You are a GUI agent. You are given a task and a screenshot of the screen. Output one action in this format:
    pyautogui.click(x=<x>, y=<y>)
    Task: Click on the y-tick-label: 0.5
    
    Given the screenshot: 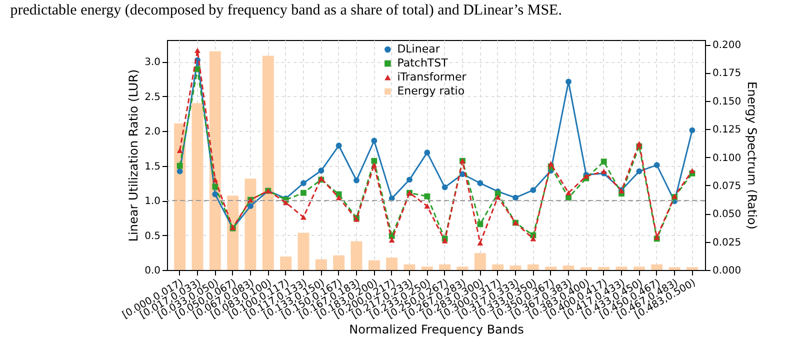 What is the action you would take?
    pyautogui.click(x=152, y=236)
    